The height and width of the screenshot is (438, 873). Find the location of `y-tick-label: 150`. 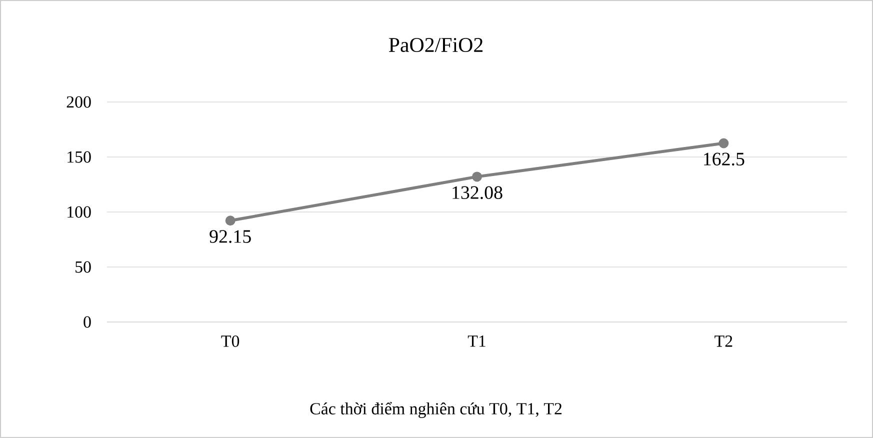

y-tick-label: 150 is located at coordinates (79, 157).